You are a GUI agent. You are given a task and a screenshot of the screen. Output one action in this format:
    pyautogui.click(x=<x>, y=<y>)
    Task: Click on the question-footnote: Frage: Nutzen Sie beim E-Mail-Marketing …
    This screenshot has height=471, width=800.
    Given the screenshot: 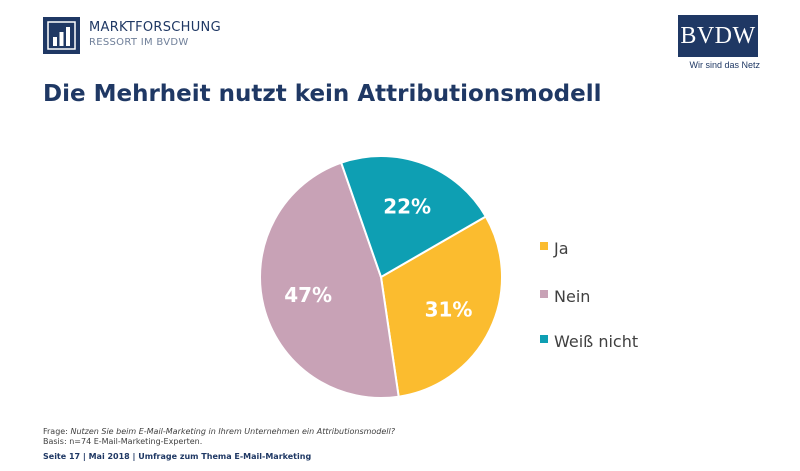 What is the action you would take?
    pyautogui.click(x=219, y=431)
    